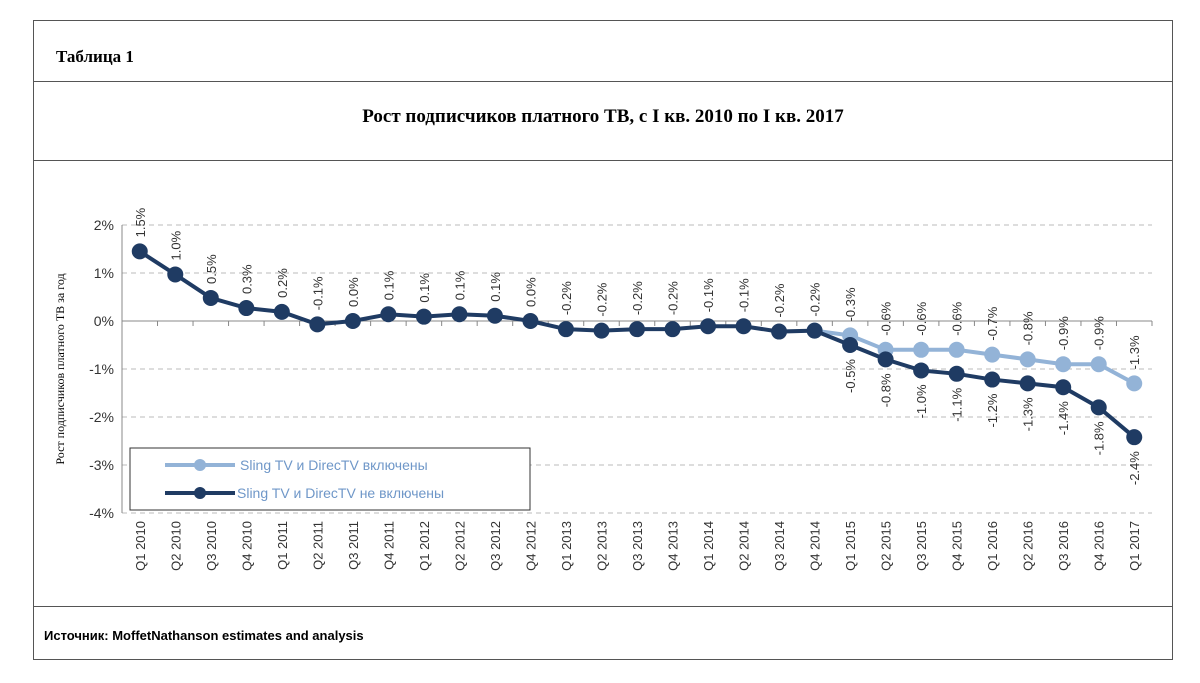  Describe the element at coordinates (282, 545) in the screenshot. I see `x-tick-label: Q1 2011` at that location.